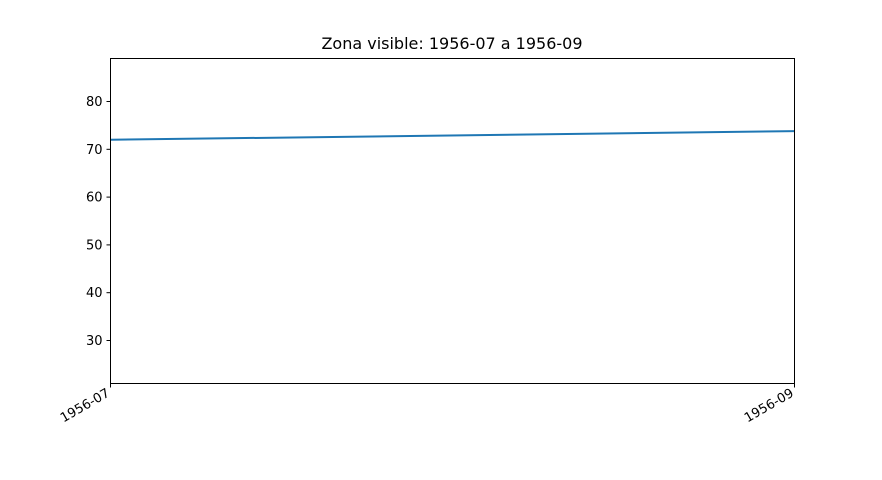  I want to click on x-tick-label: 1956-09, so click(769, 406).